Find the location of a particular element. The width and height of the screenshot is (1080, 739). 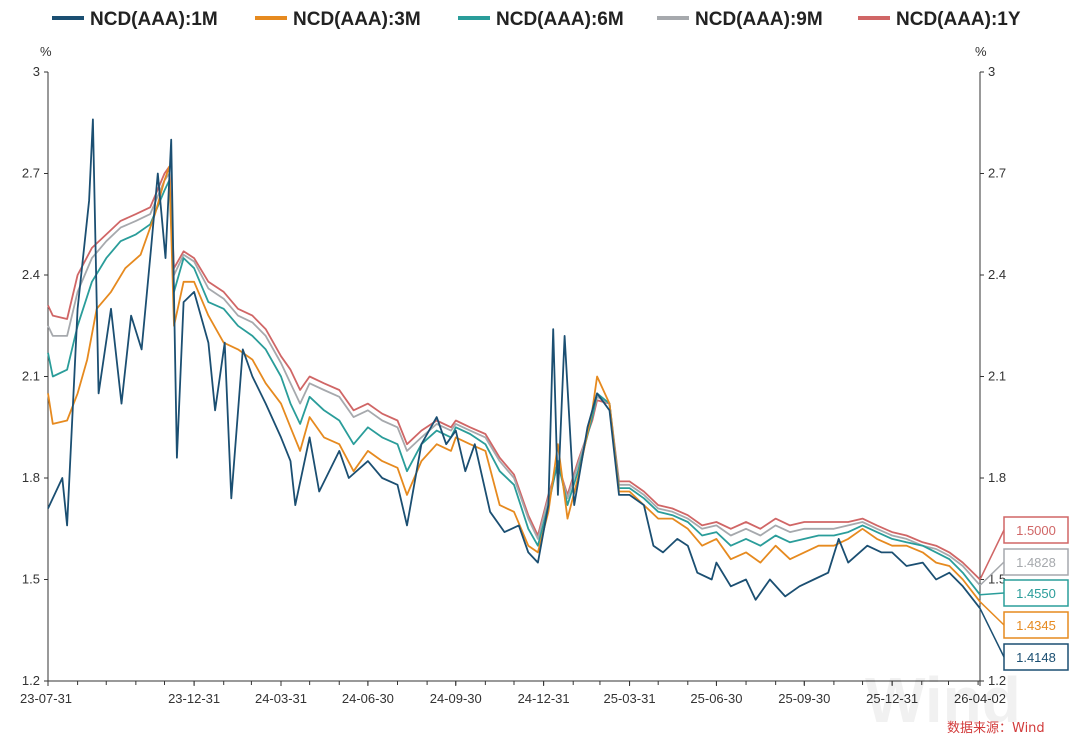

legend-label: NCD(AAA):1M is located at coordinates (154, 19).